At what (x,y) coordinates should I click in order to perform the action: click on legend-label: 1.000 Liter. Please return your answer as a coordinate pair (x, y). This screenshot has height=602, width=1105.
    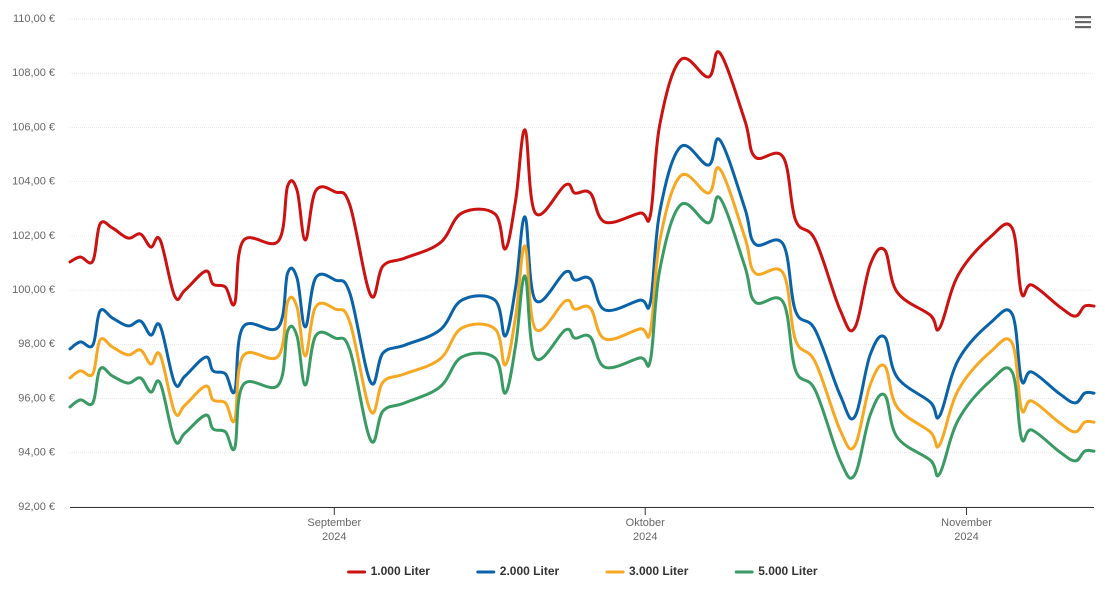
    Looking at the image, I should click on (401, 571).